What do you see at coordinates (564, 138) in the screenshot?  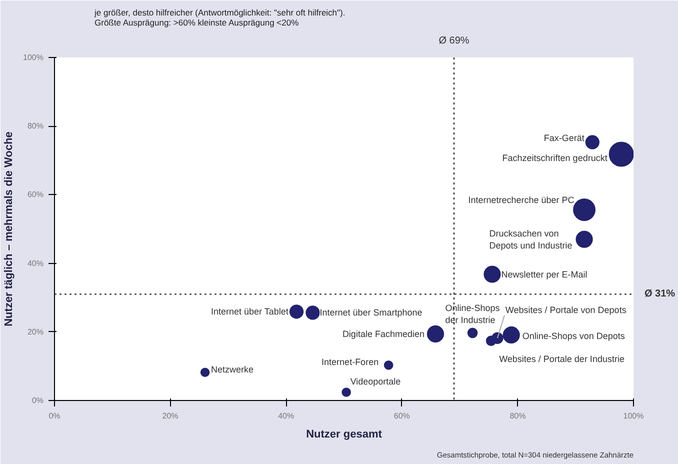 I see `series-label: Fax-Gerät` at bounding box center [564, 138].